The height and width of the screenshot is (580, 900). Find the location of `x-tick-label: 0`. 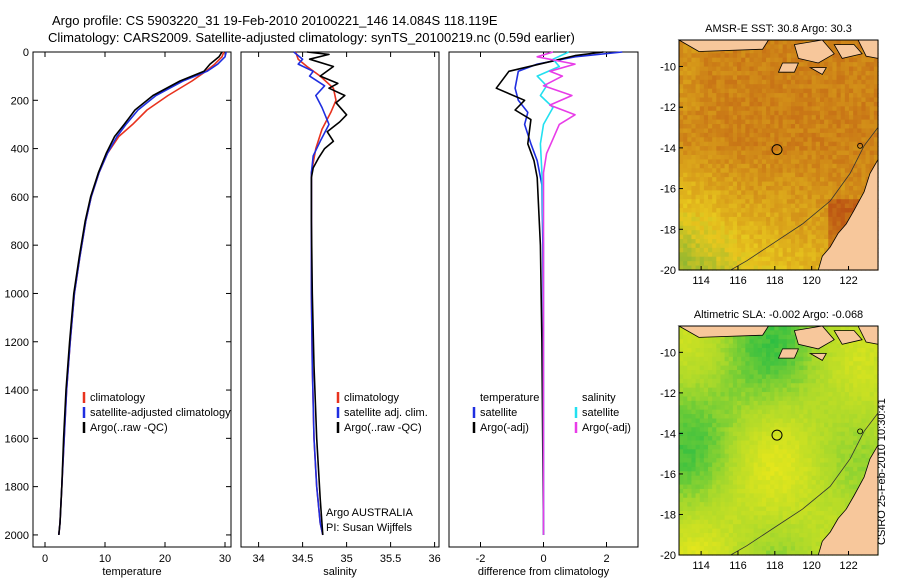

x-tick-label: 0 is located at coordinates (45, 559).